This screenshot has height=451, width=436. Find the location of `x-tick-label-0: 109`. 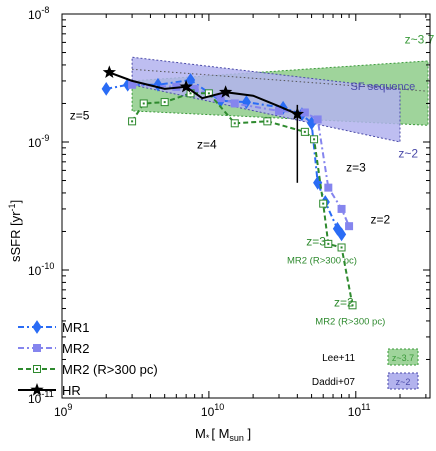

x-tick-label-0: 109 is located at coordinates (63, 410).